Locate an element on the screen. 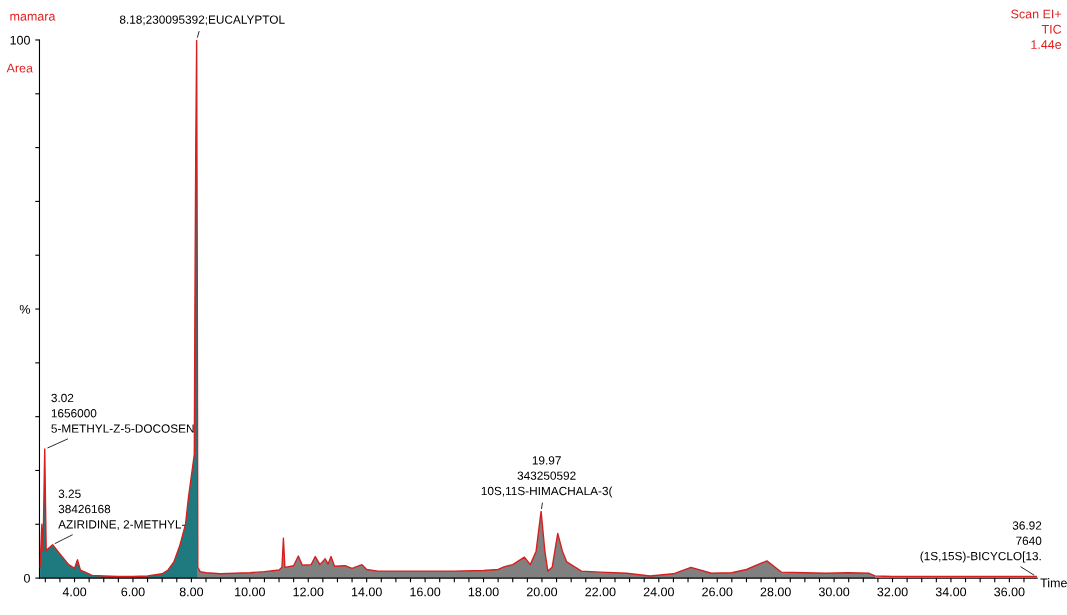 The image size is (1067, 615). x-tick-label: 28.00 is located at coordinates (775, 592).